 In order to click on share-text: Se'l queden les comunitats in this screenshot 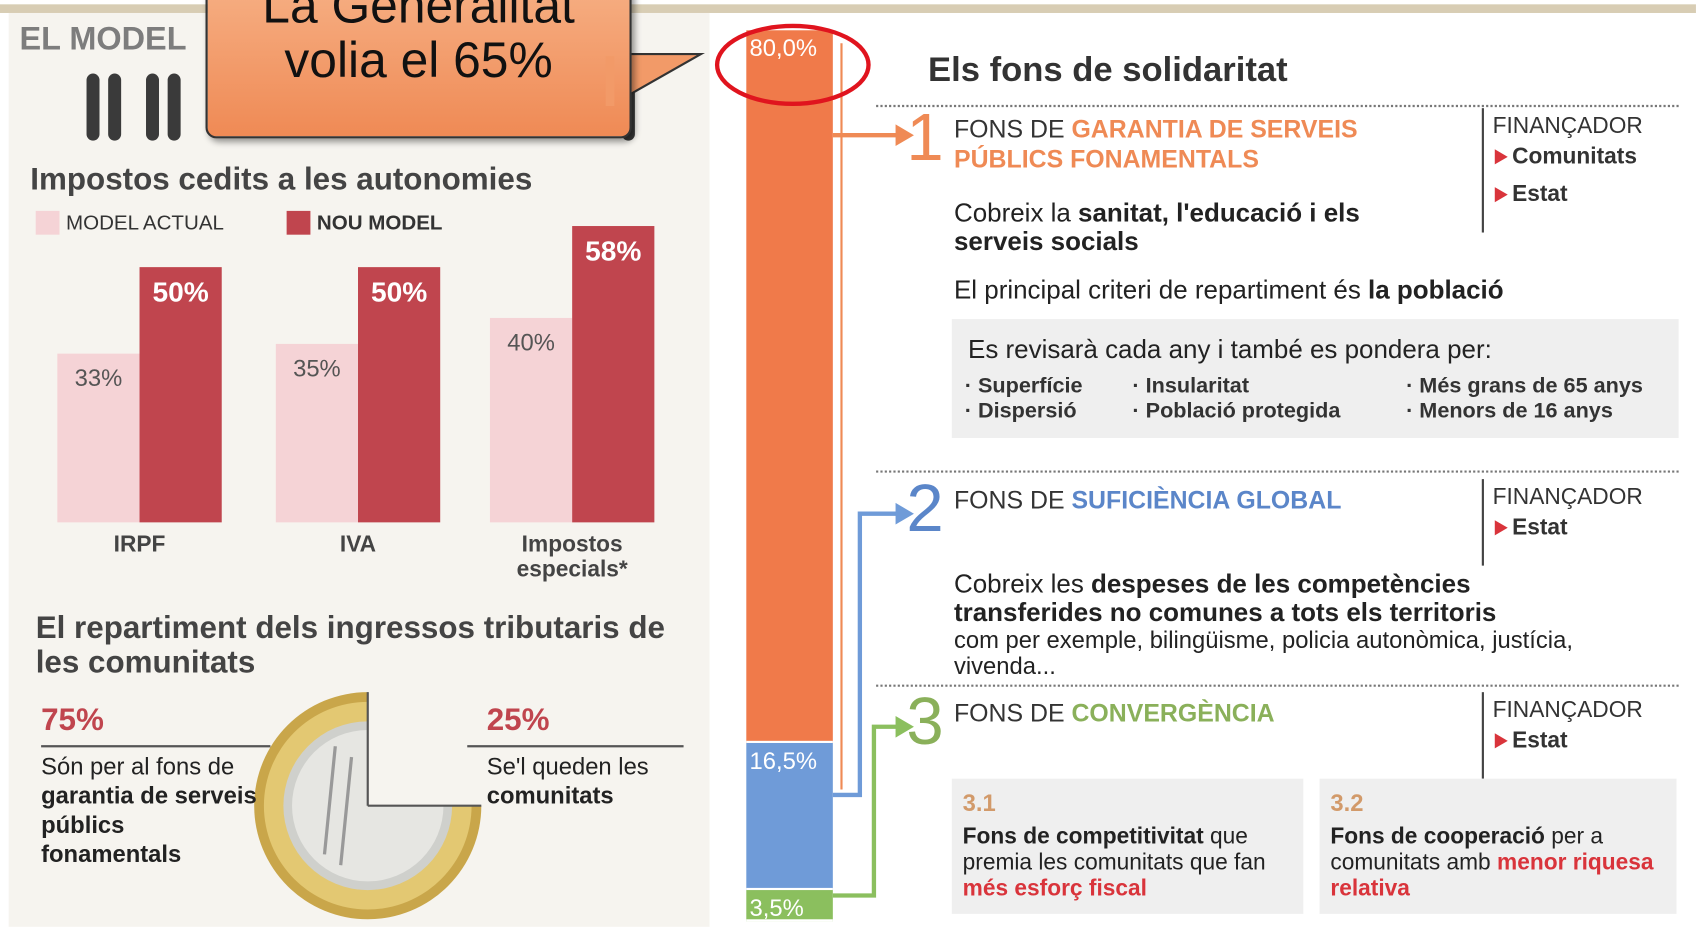, I will do `click(590, 781)`.